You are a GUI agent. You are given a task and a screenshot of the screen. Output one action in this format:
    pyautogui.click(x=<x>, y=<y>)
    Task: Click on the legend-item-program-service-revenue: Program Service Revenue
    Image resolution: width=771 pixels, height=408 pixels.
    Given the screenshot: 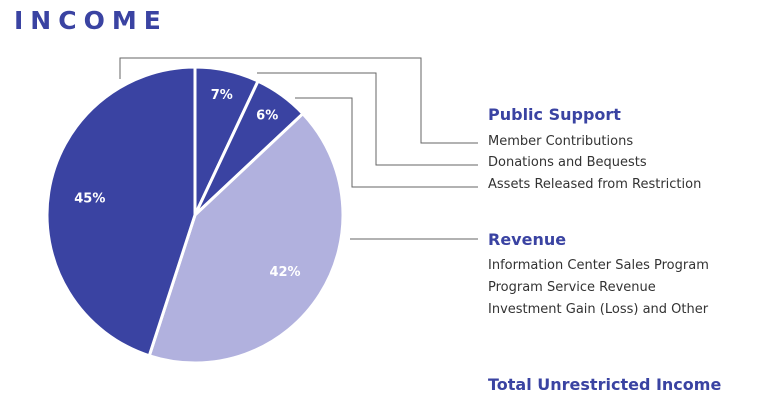 What is the action you would take?
    pyautogui.click(x=572, y=287)
    